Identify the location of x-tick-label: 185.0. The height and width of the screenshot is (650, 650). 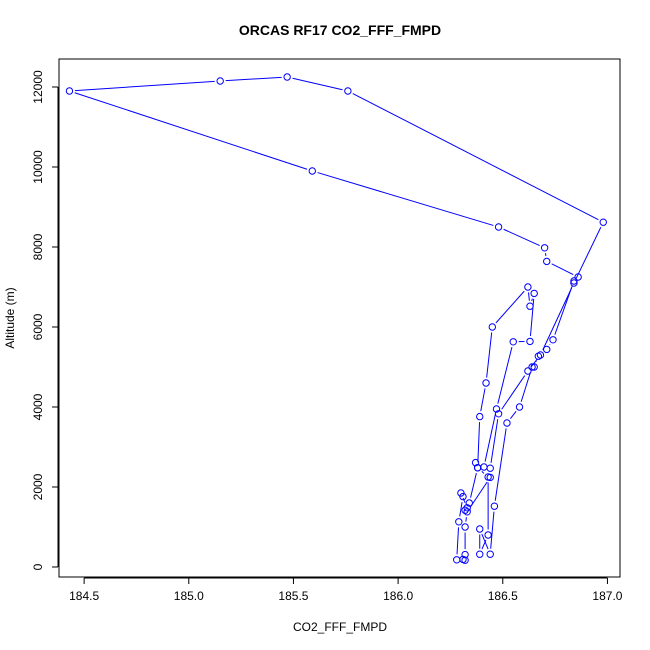
(189, 596).